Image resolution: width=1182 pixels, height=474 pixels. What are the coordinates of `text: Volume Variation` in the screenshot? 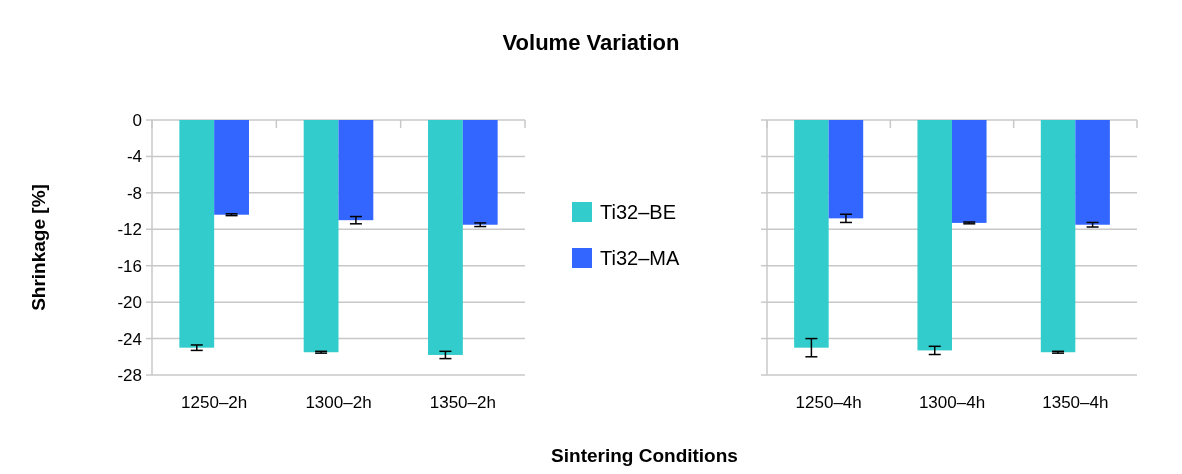 It's located at (591, 42).